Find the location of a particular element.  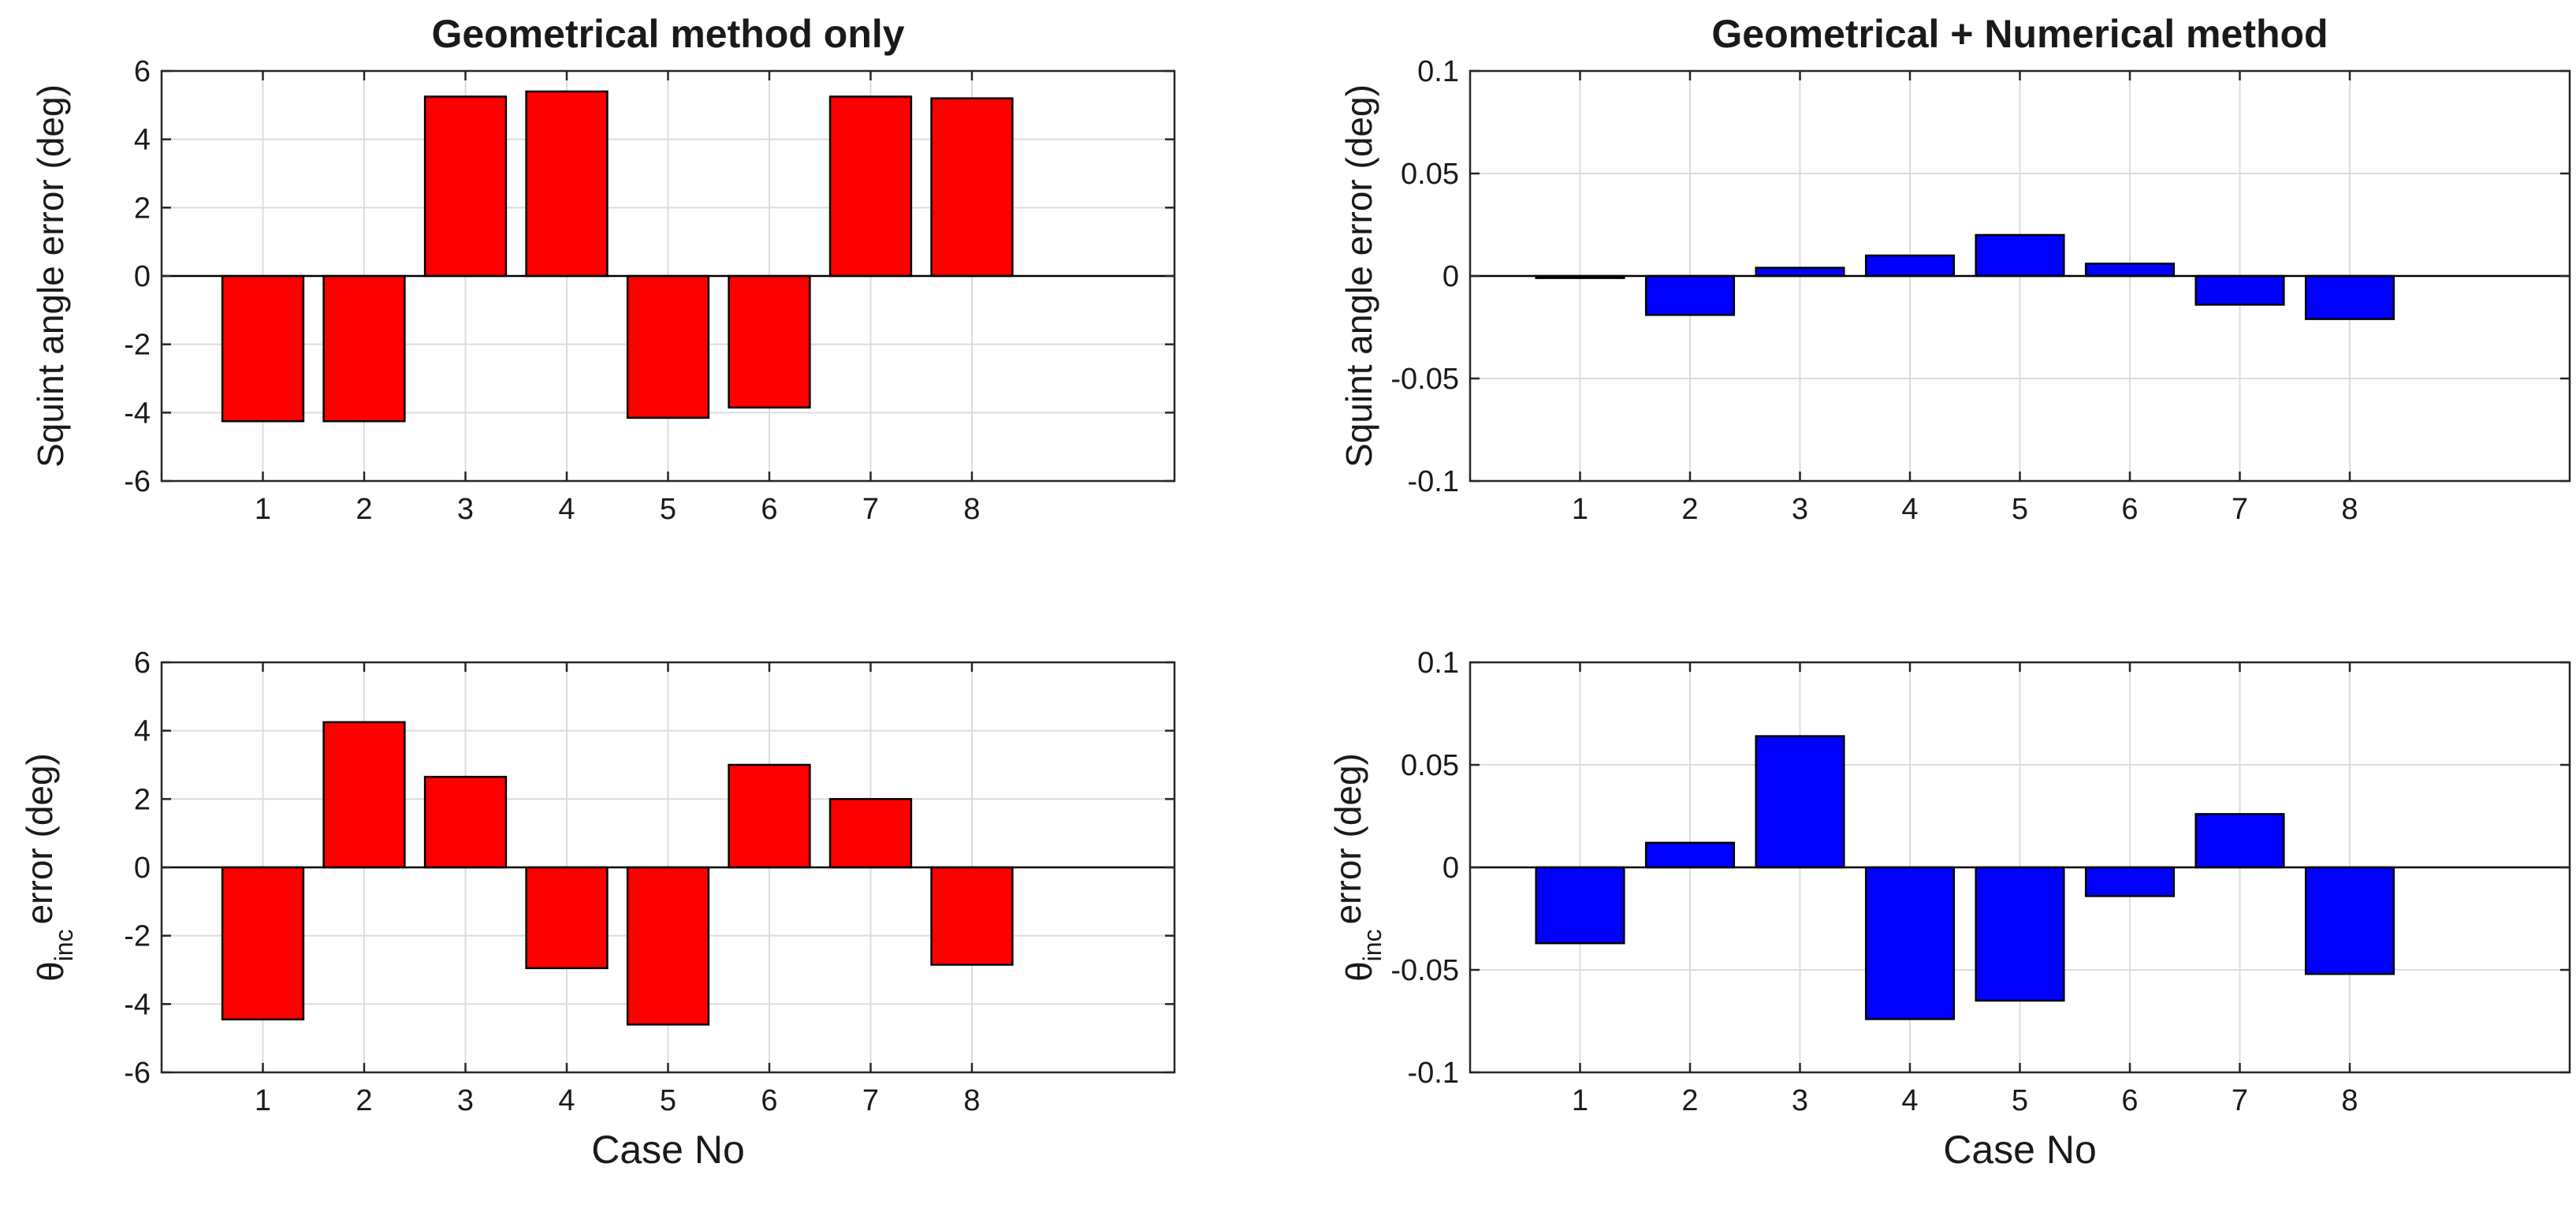

chart-title: Geometrical method only is located at coordinates (667, 34).